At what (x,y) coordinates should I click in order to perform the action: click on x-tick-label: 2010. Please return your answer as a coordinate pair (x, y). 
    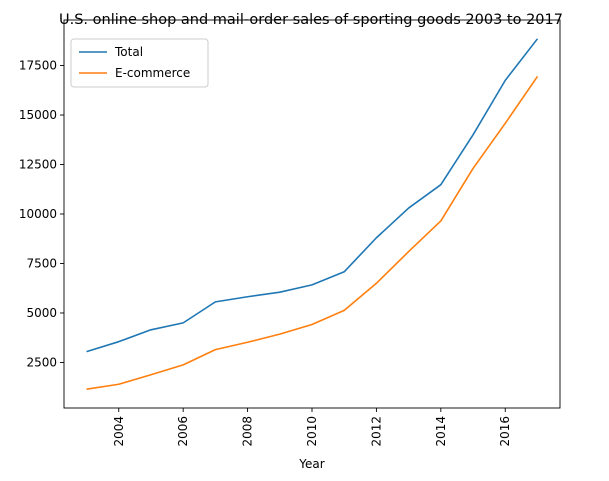
    Looking at the image, I should click on (312, 431).